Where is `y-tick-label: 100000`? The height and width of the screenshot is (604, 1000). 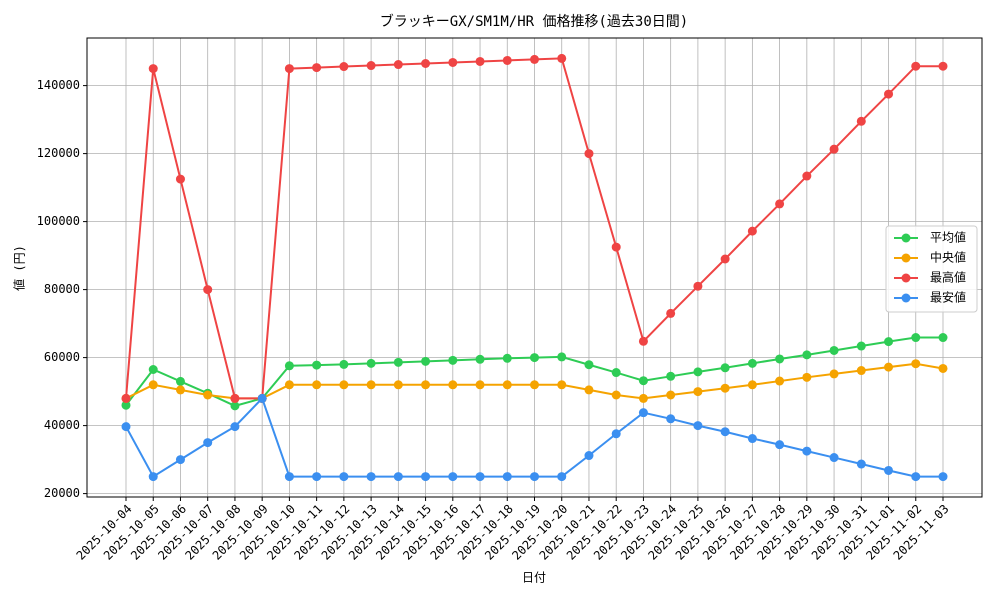
y-tick-label: 100000 is located at coordinates (58, 221).